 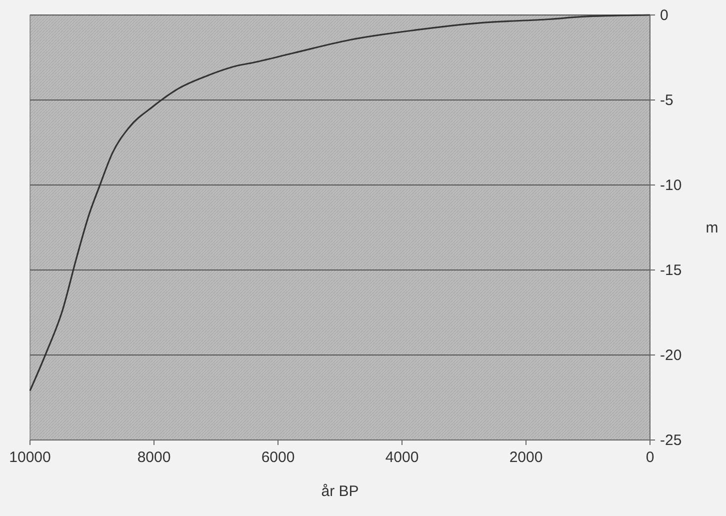 I want to click on x-tick-label: 0, so click(x=650, y=457).